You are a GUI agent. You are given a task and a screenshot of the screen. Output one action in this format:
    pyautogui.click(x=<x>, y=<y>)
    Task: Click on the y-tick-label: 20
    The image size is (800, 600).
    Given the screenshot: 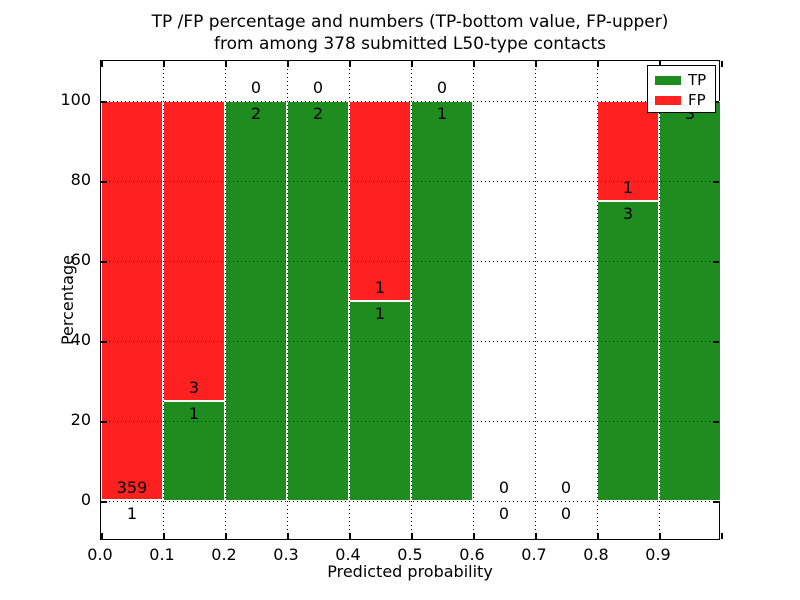 What is the action you would take?
    pyautogui.click(x=80, y=419)
    